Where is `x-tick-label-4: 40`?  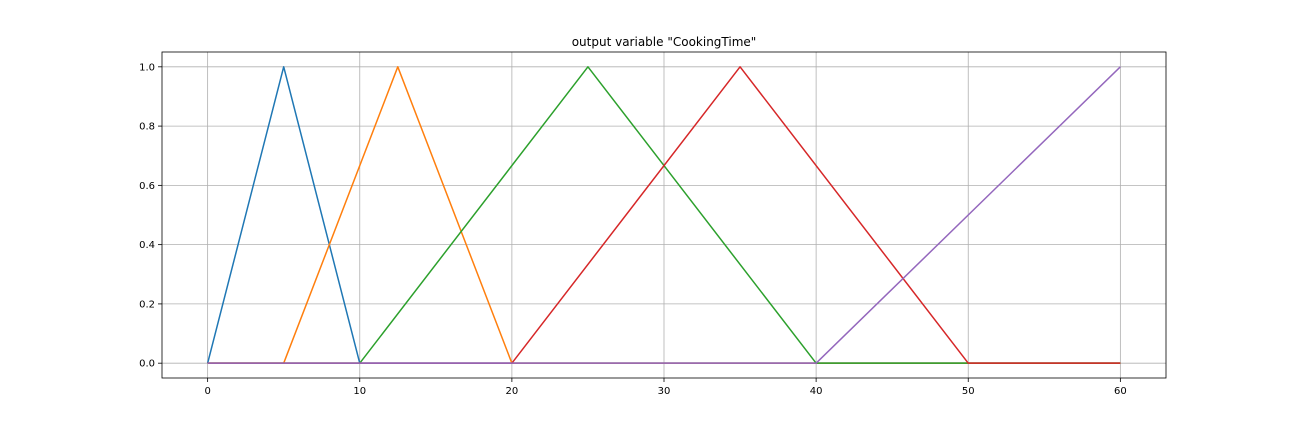
x-tick-label-4: 40 is located at coordinates (816, 391).